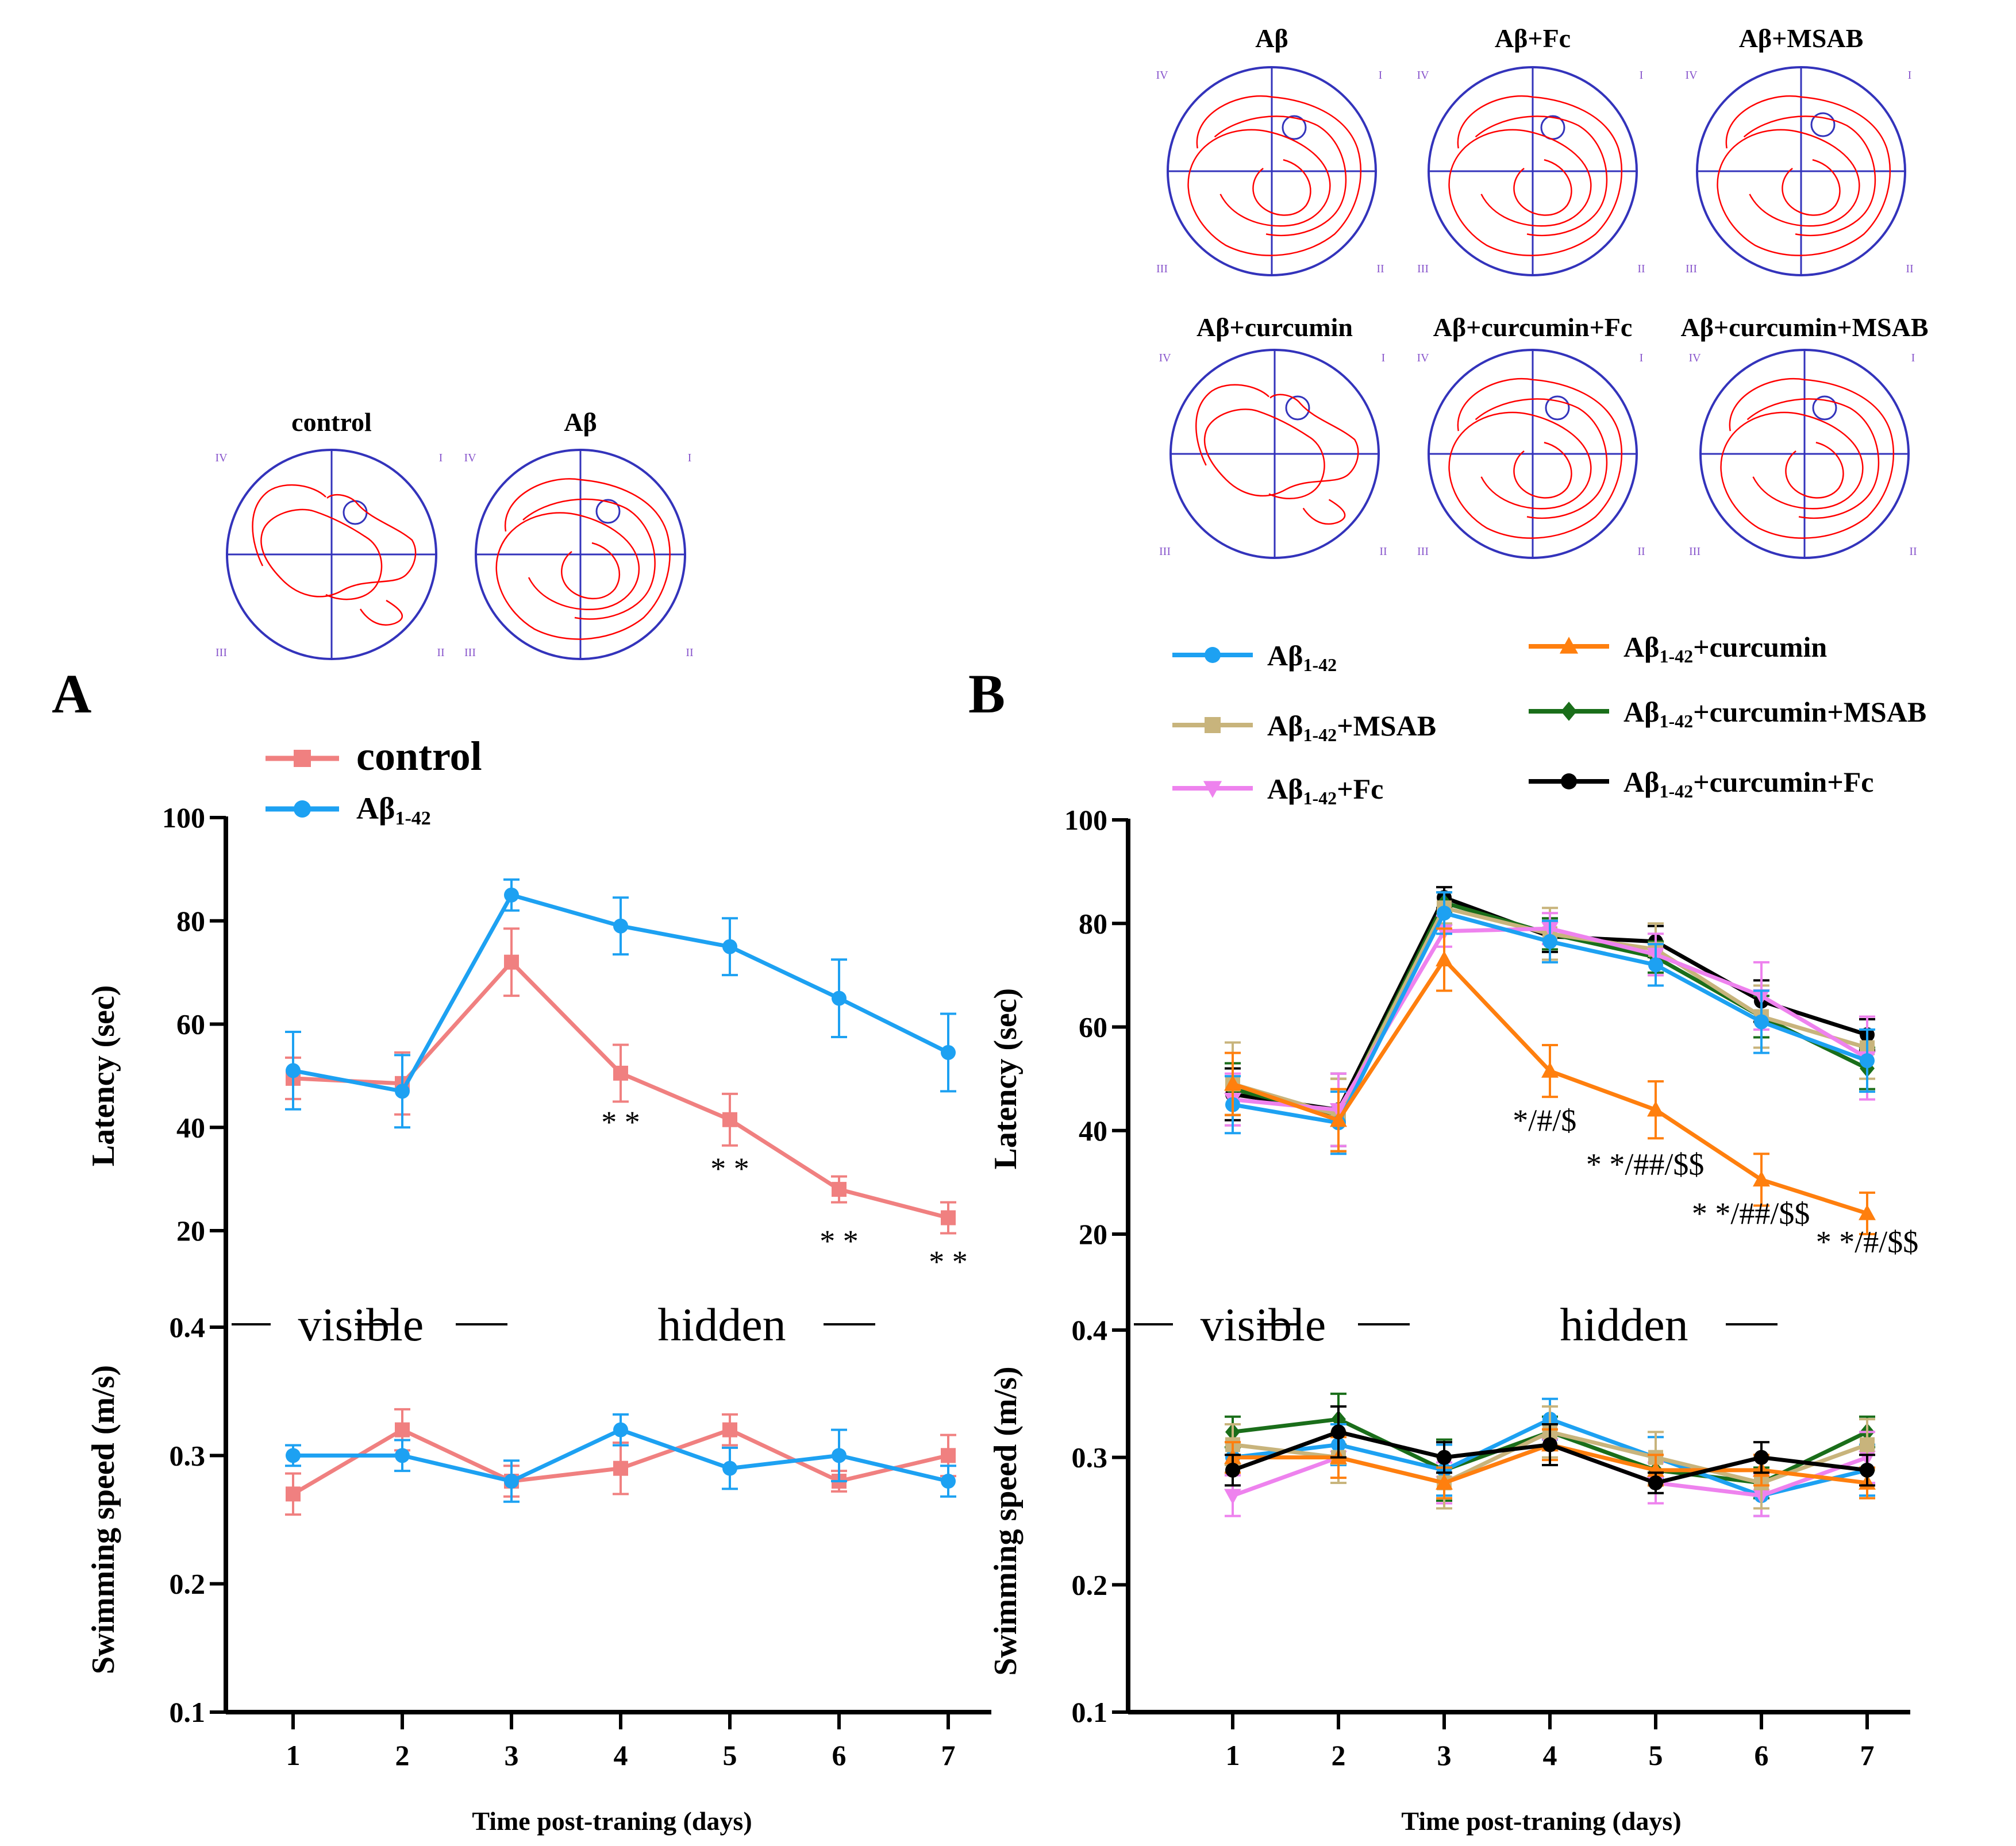 Image resolution: width=2016 pixels, height=1846 pixels. I want to click on maze-title: Aβ, so click(1271, 38).